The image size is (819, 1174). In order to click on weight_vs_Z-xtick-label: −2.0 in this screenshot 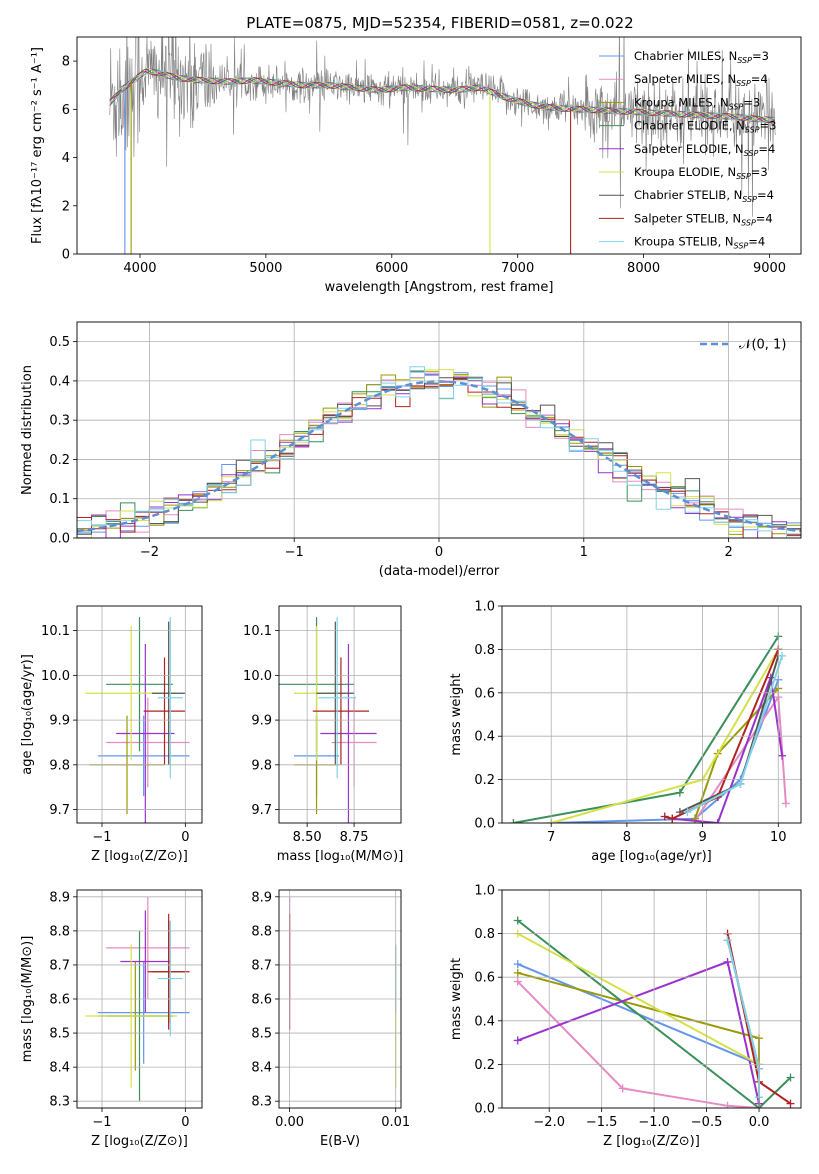, I will do `click(549, 1122)`.